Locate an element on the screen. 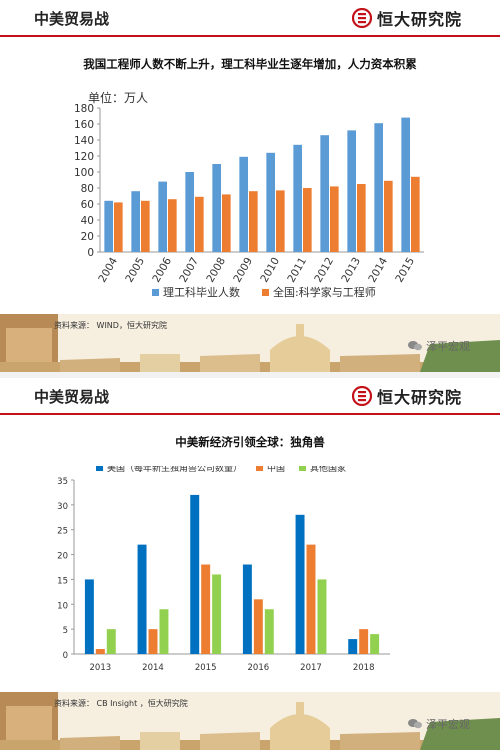 Image resolution: width=500 pixels, height=752 pixels. x-tick-label: 2010 is located at coordinates (270, 270).